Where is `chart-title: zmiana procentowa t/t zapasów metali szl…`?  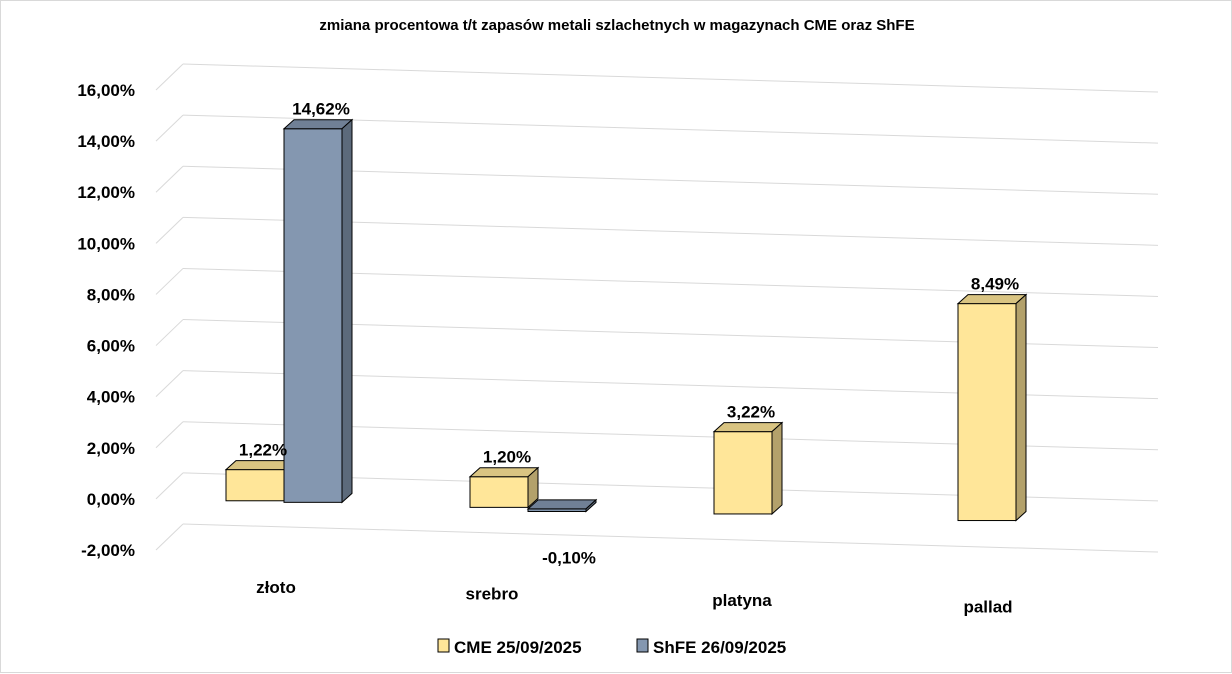 chart-title: zmiana procentowa t/t zapasów metali szl… is located at coordinates (616, 25).